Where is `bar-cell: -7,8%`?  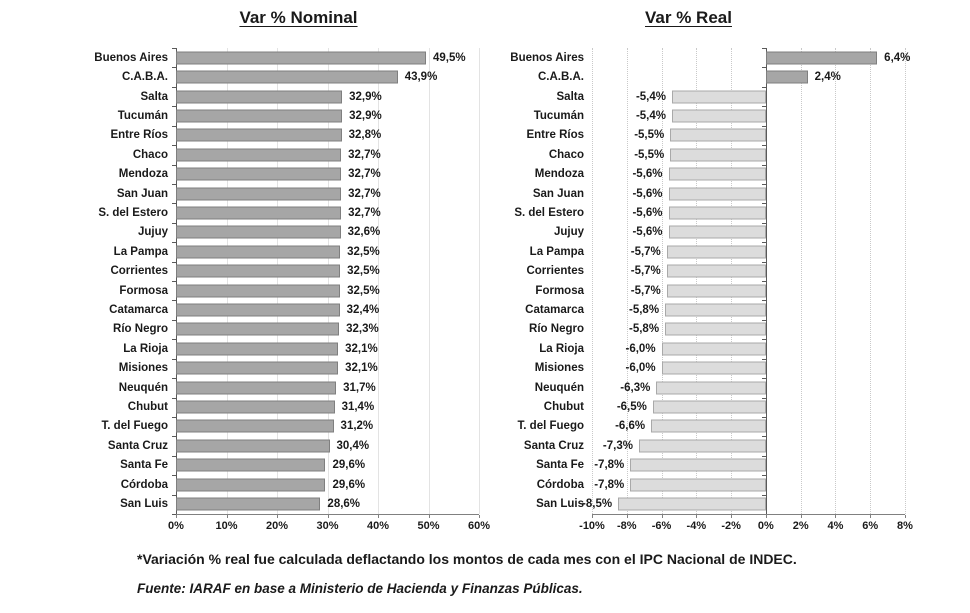 bar-cell: -7,8% is located at coordinates (748, 484).